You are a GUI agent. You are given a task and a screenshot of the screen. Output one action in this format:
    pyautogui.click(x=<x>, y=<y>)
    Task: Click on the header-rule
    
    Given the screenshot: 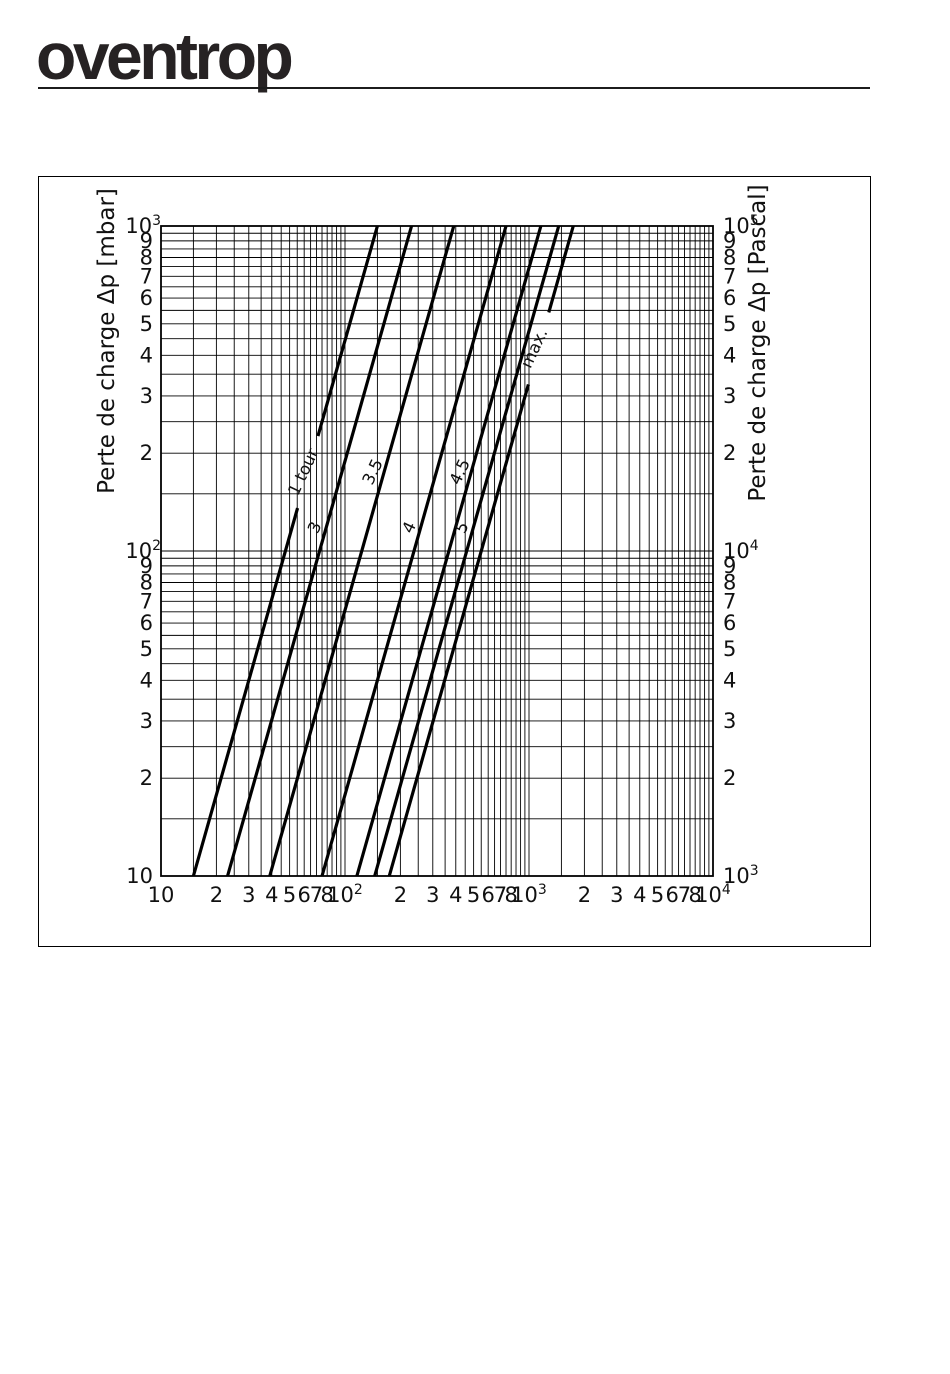 What is the action you would take?
    pyautogui.click(x=454, y=88)
    